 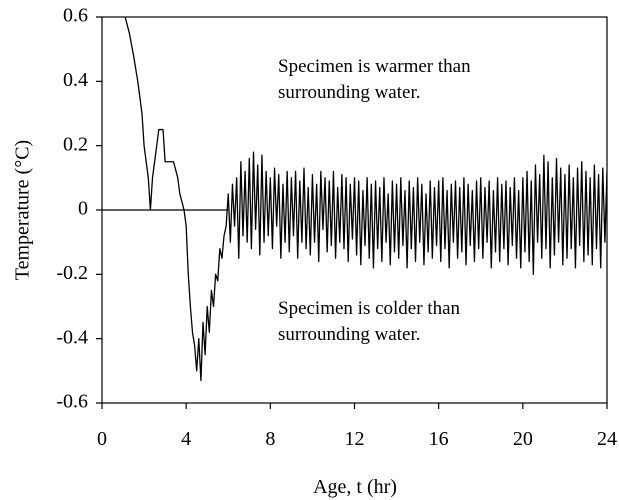 I want to click on x-tick-label: 20, so click(x=523, y=439).